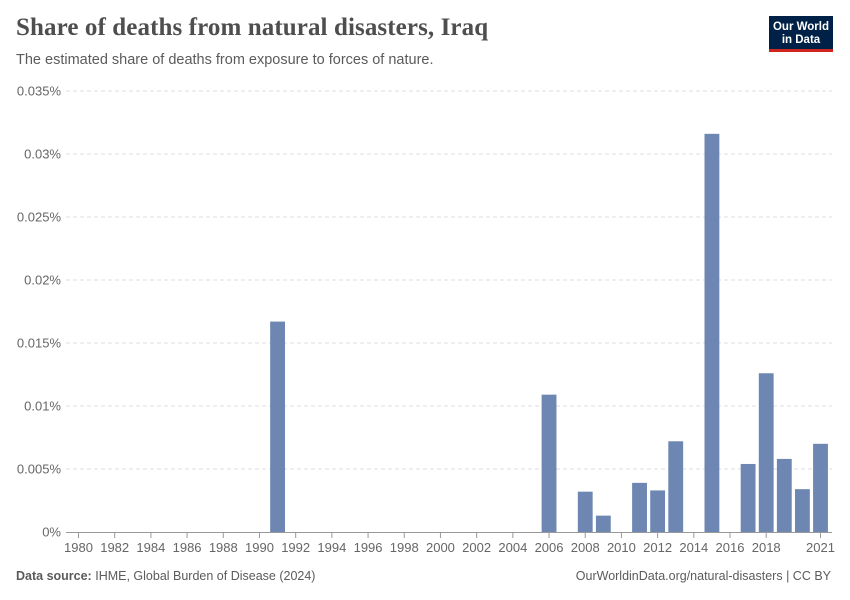 The image size is (850, 600). I want to click on y-tick-label: 0.025%, so click(39, 217).